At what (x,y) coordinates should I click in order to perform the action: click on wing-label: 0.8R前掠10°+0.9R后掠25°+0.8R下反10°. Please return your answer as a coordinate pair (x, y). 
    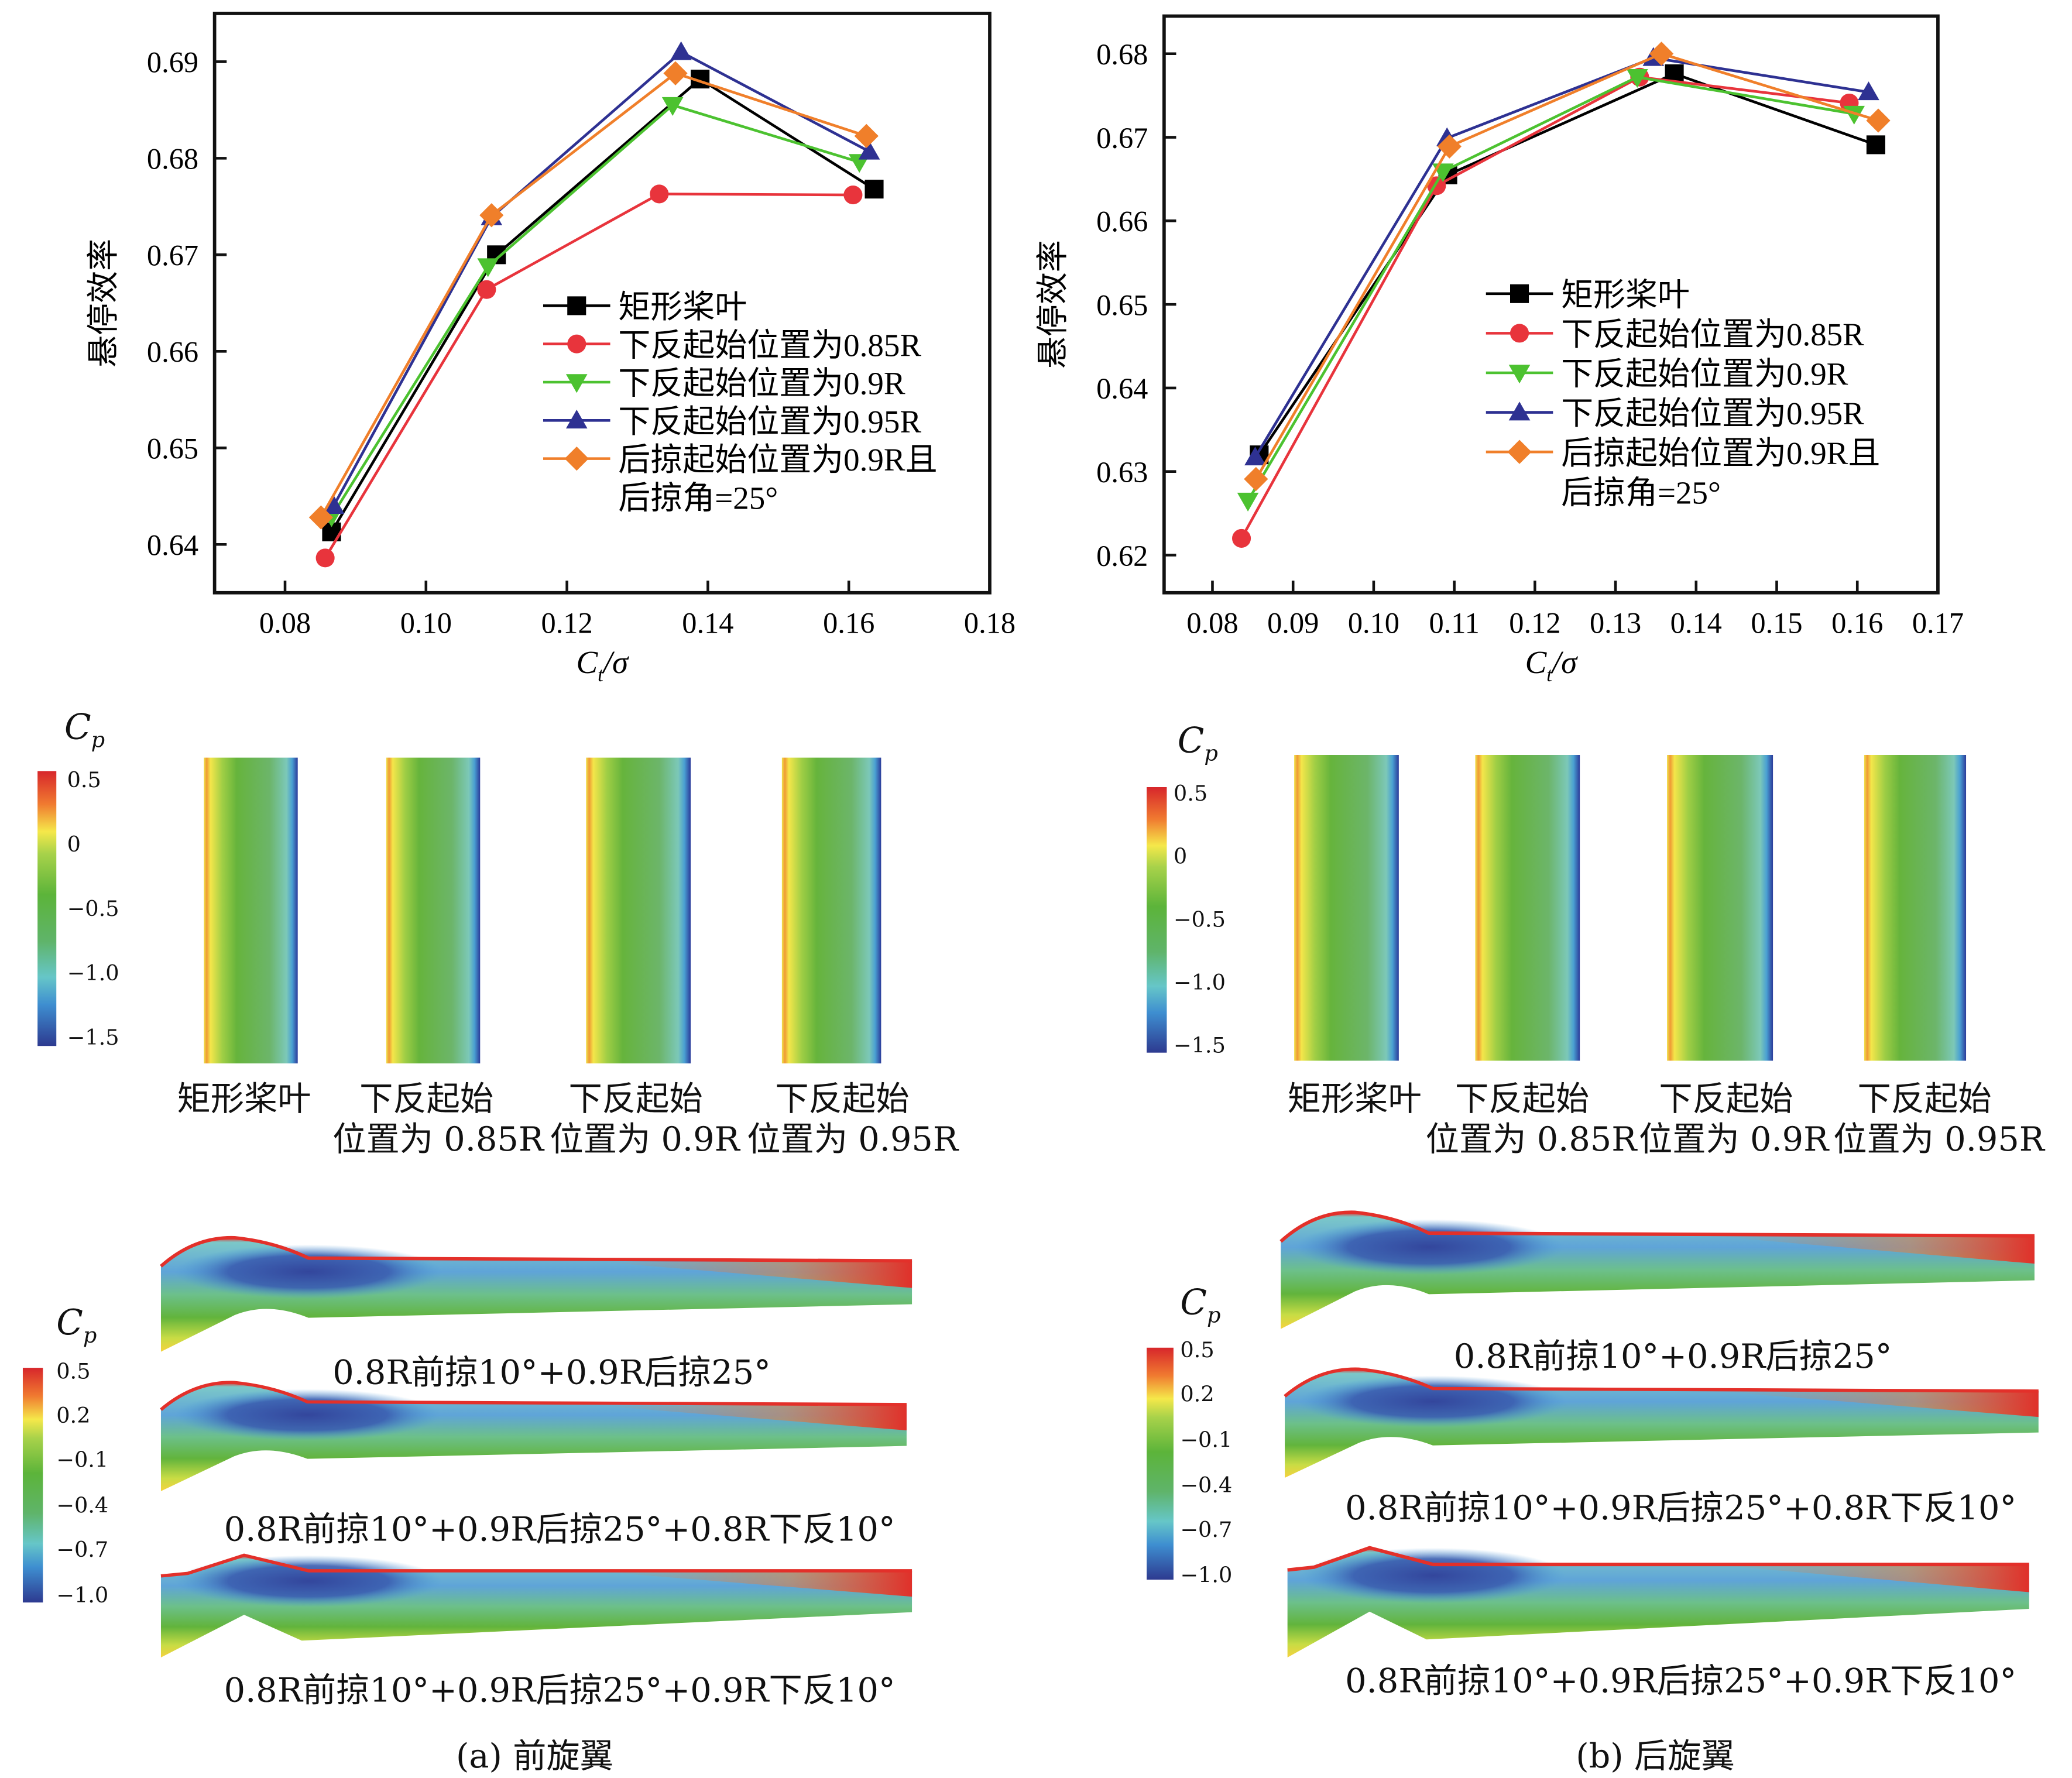
    Looking at the image, I should click on (1681, 1508).